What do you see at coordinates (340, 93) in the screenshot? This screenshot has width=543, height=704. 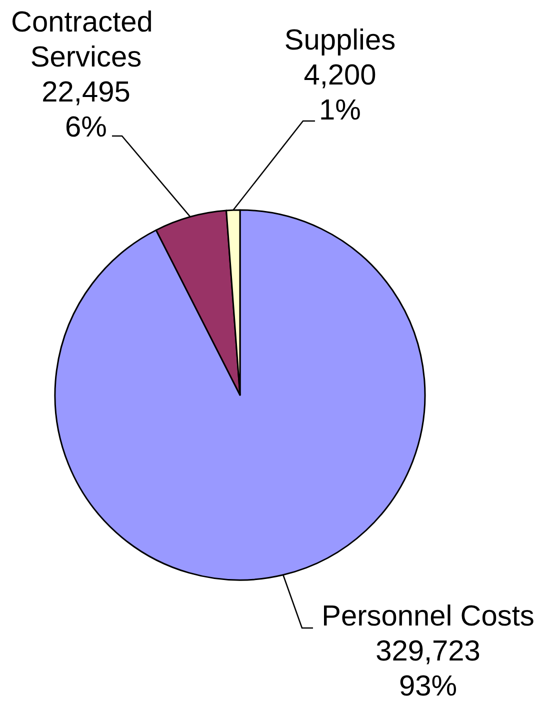 I see `data-label: 4,200 1%` at bounding box center [340, 93].